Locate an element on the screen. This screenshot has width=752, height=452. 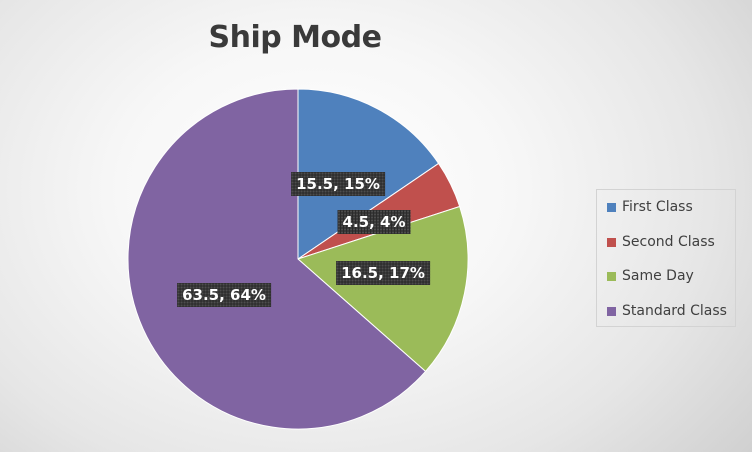
chart-title: Ship Mode is located at coordinates (295, 37).